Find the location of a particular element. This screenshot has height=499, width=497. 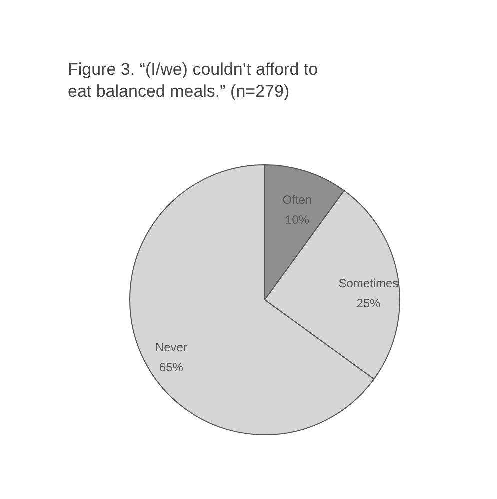

data-label: 10% is located at coordinates (297, 220).